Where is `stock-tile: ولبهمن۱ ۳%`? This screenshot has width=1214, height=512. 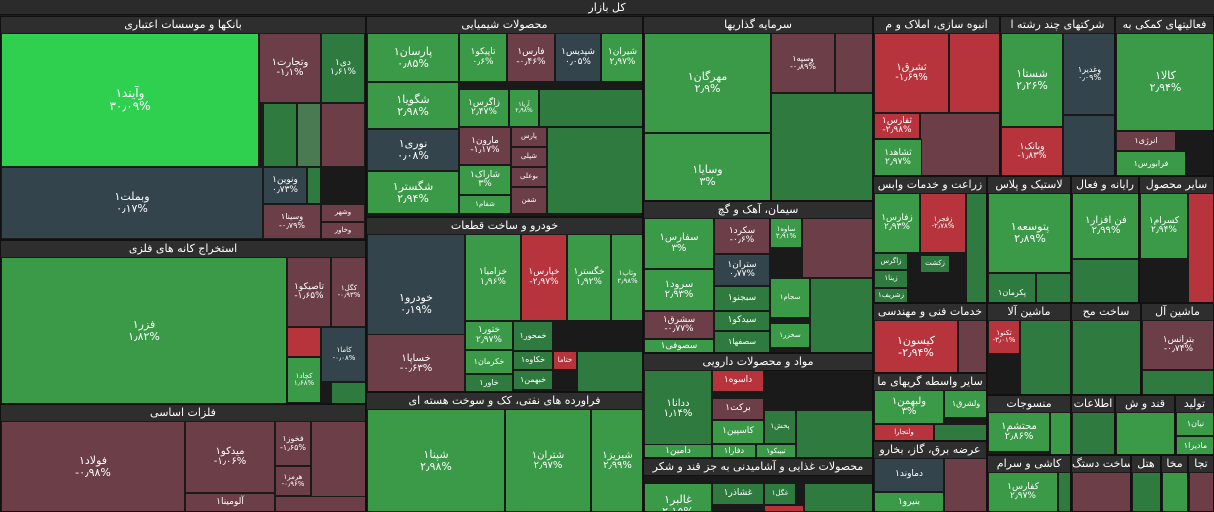 stock-tile: ولبهمن۱ ۳% is located at coordinates (909, 407).